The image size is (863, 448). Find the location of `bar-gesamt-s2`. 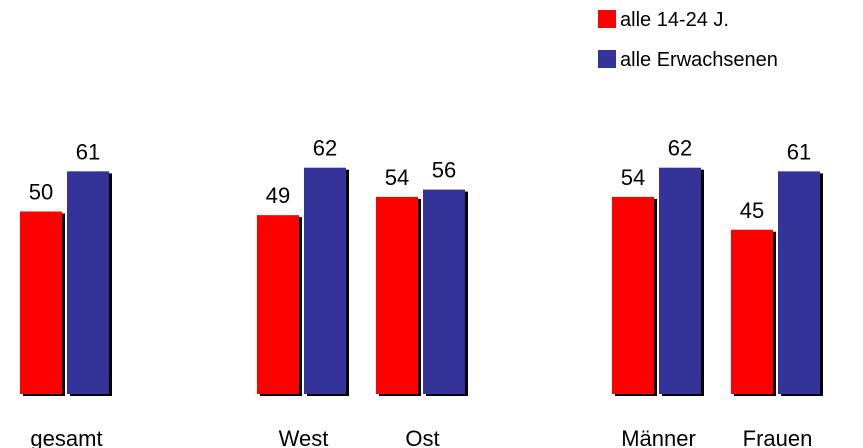

bar-gesamt-s2 is located at coordinates (88, 282).